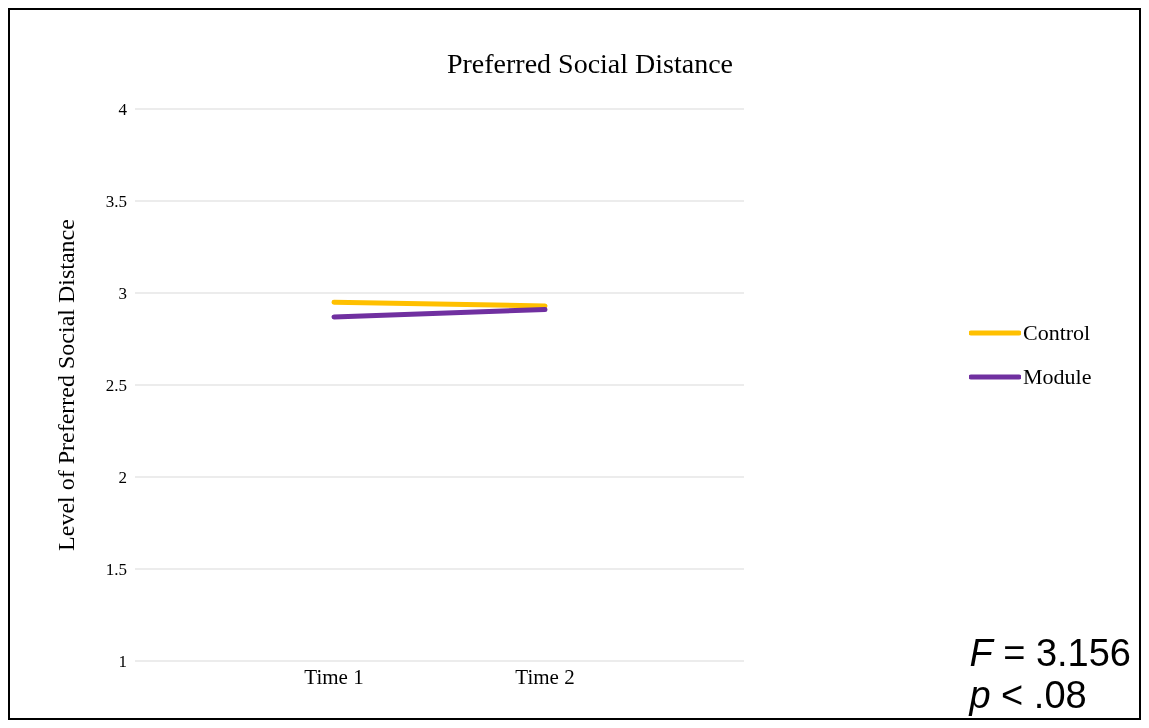 The image size is (1149, 728). I want to click on legend-label: Control, so click(1057, 333).